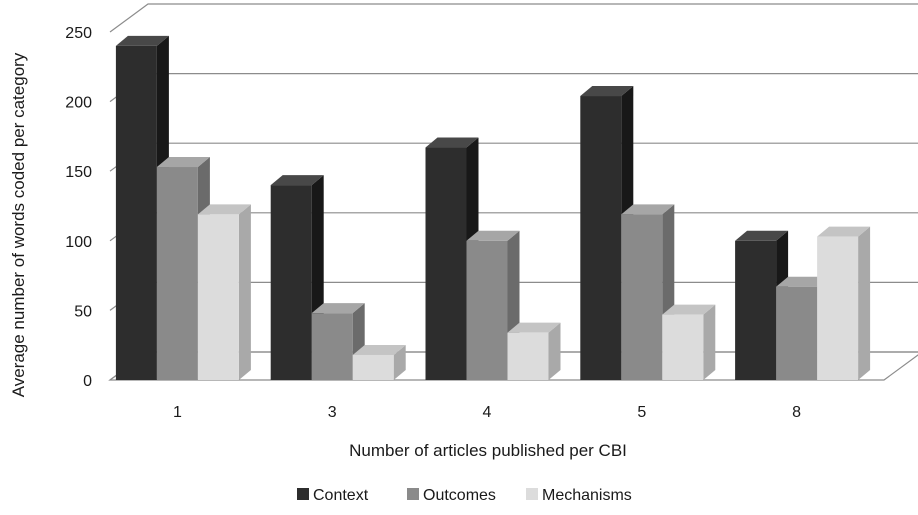  Describe the element at coordinates (796, 412) in the screenshot. I see `x-tick-label: 8` at that location.